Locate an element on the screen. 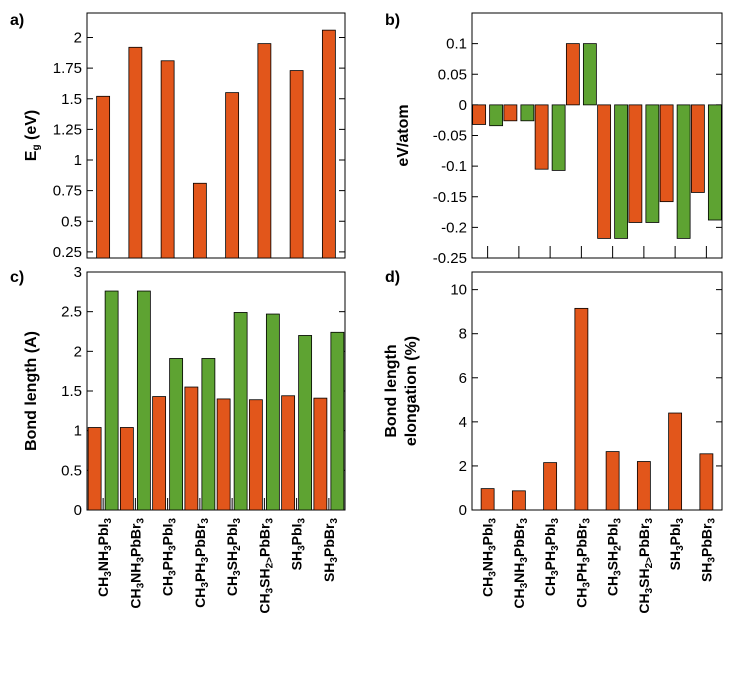 Image resolution: width=752 pixels, height=677 pixels. y-tick-label: -0.05 is located at coordinates (450, 136).